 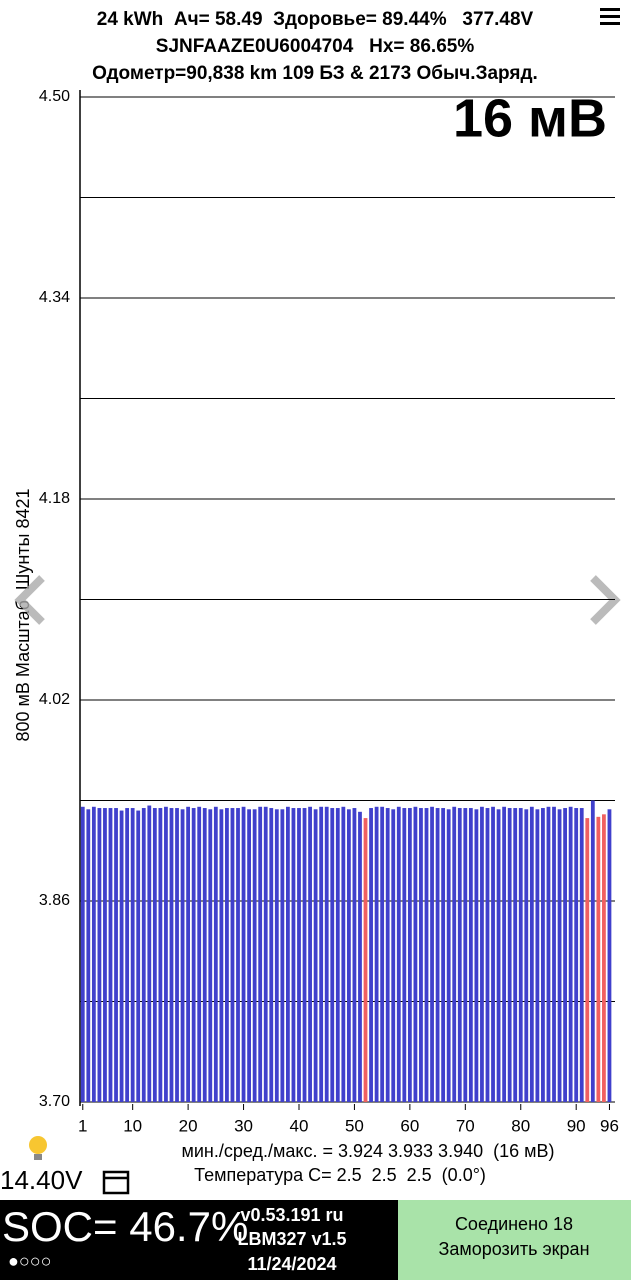 I want to click on y-tick-label: 4.50, so click(x=54, y=96).